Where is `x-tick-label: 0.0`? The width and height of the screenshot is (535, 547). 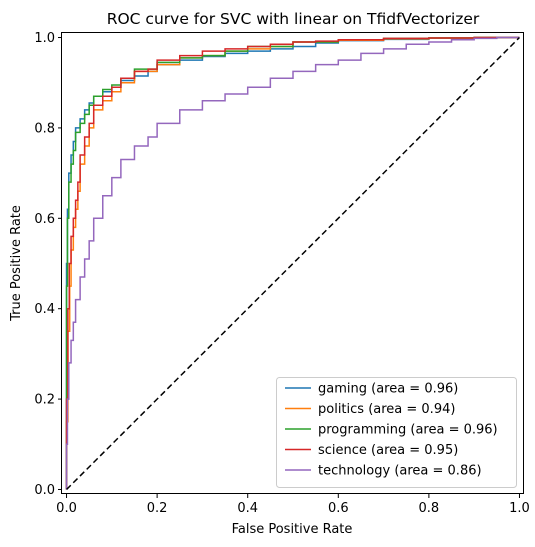 x-tick-label: 0.0 is located at coordinates (66, 508).